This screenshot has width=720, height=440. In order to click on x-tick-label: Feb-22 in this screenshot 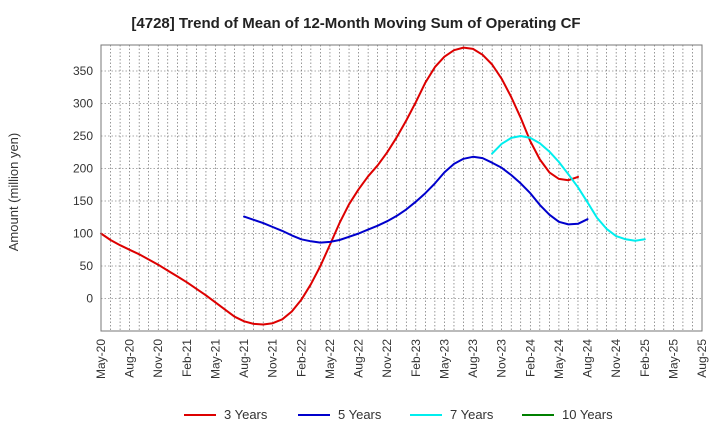, I will do `click(301, 358)`.